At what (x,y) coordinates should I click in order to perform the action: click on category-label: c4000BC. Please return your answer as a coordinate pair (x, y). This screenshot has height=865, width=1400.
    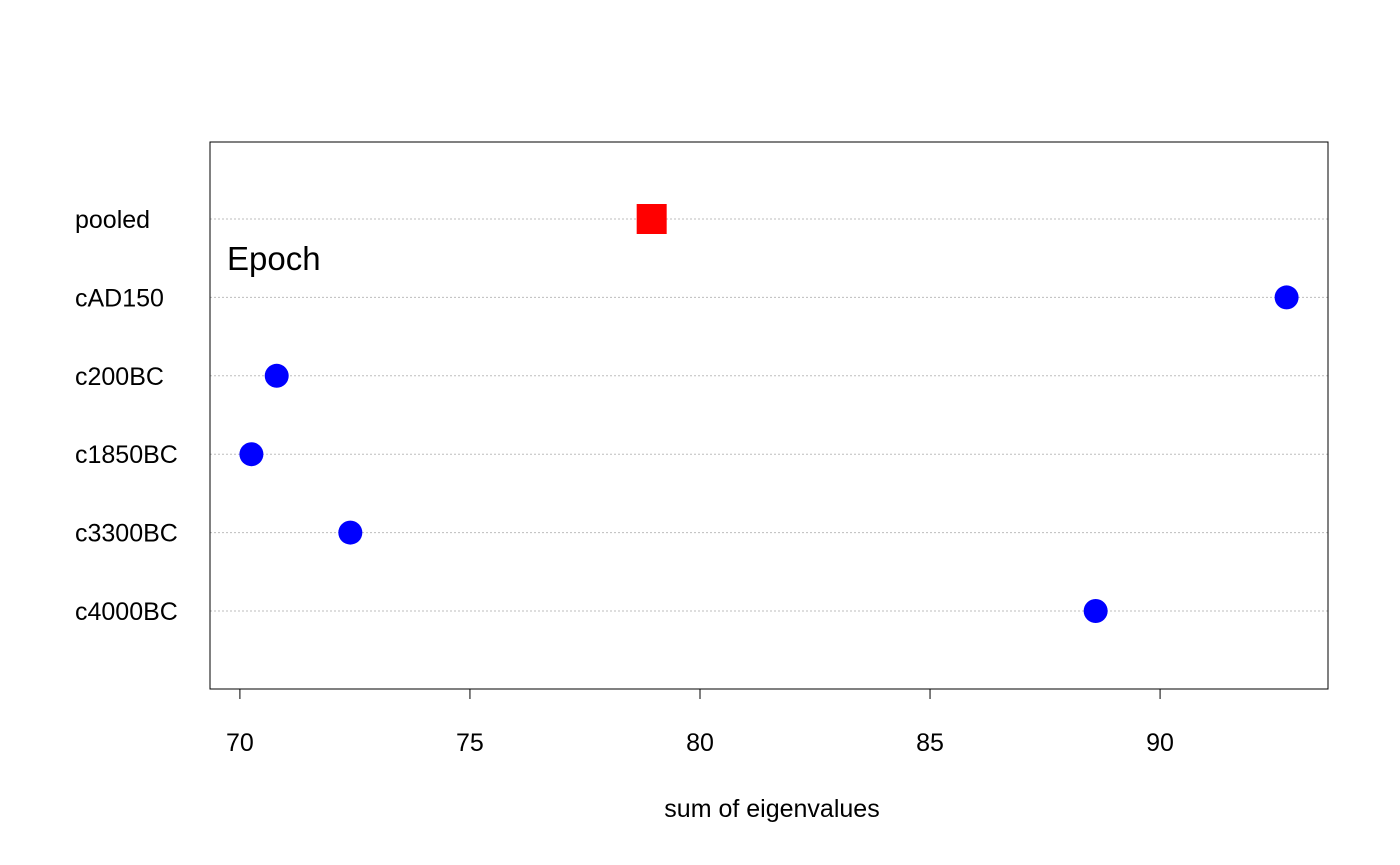
    Looking at the image, I should click on (126, 612).